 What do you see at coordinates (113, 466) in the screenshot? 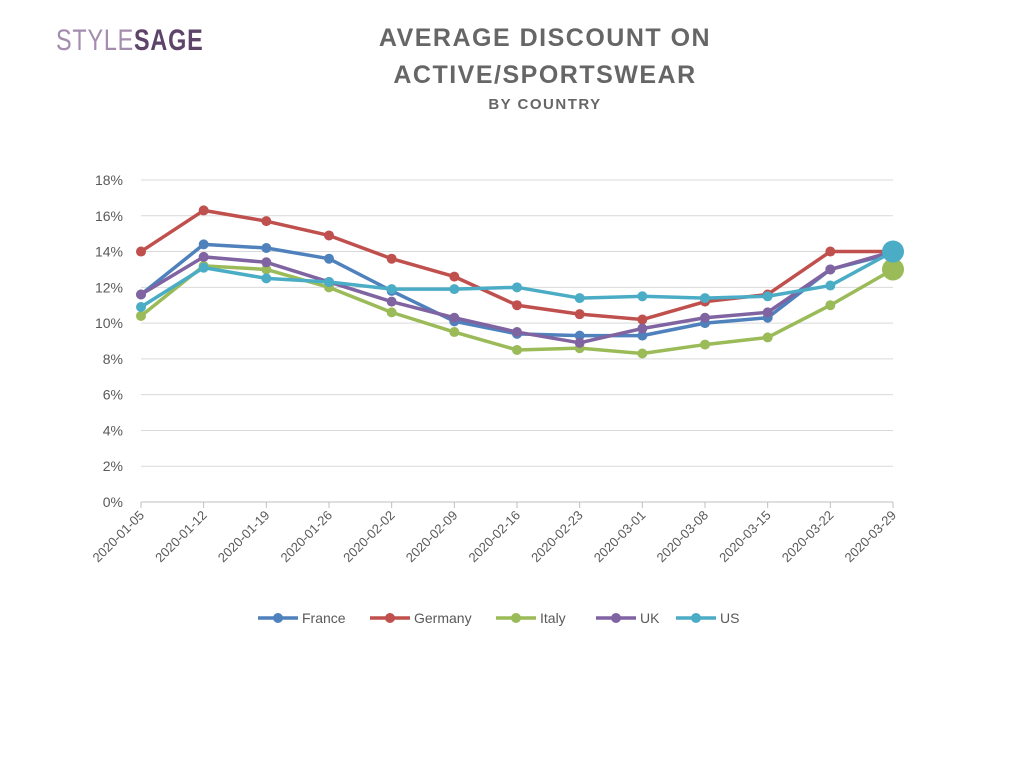
I see `y-tick-label: 2%` at bounding box center [113, 466].